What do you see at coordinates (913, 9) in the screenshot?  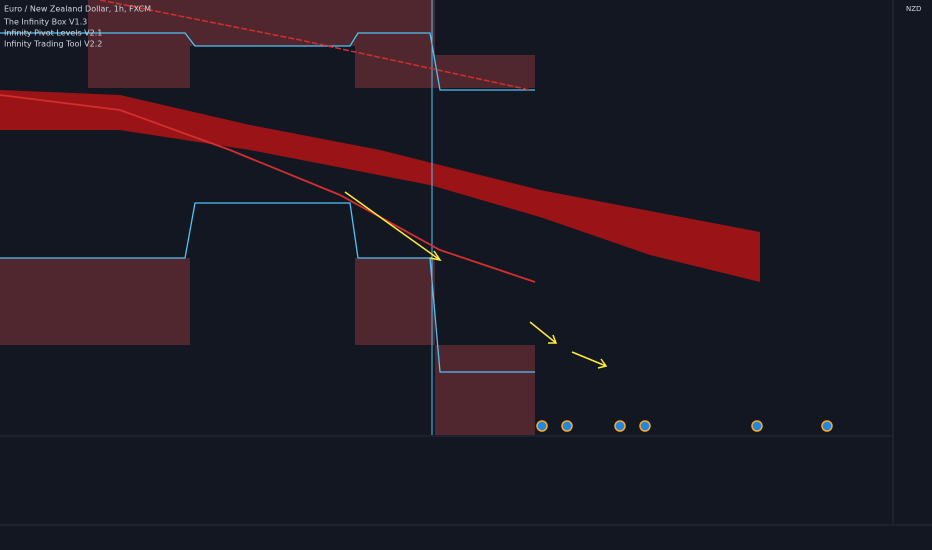 I see `currency: NZD` at bounding box center [913, 9].